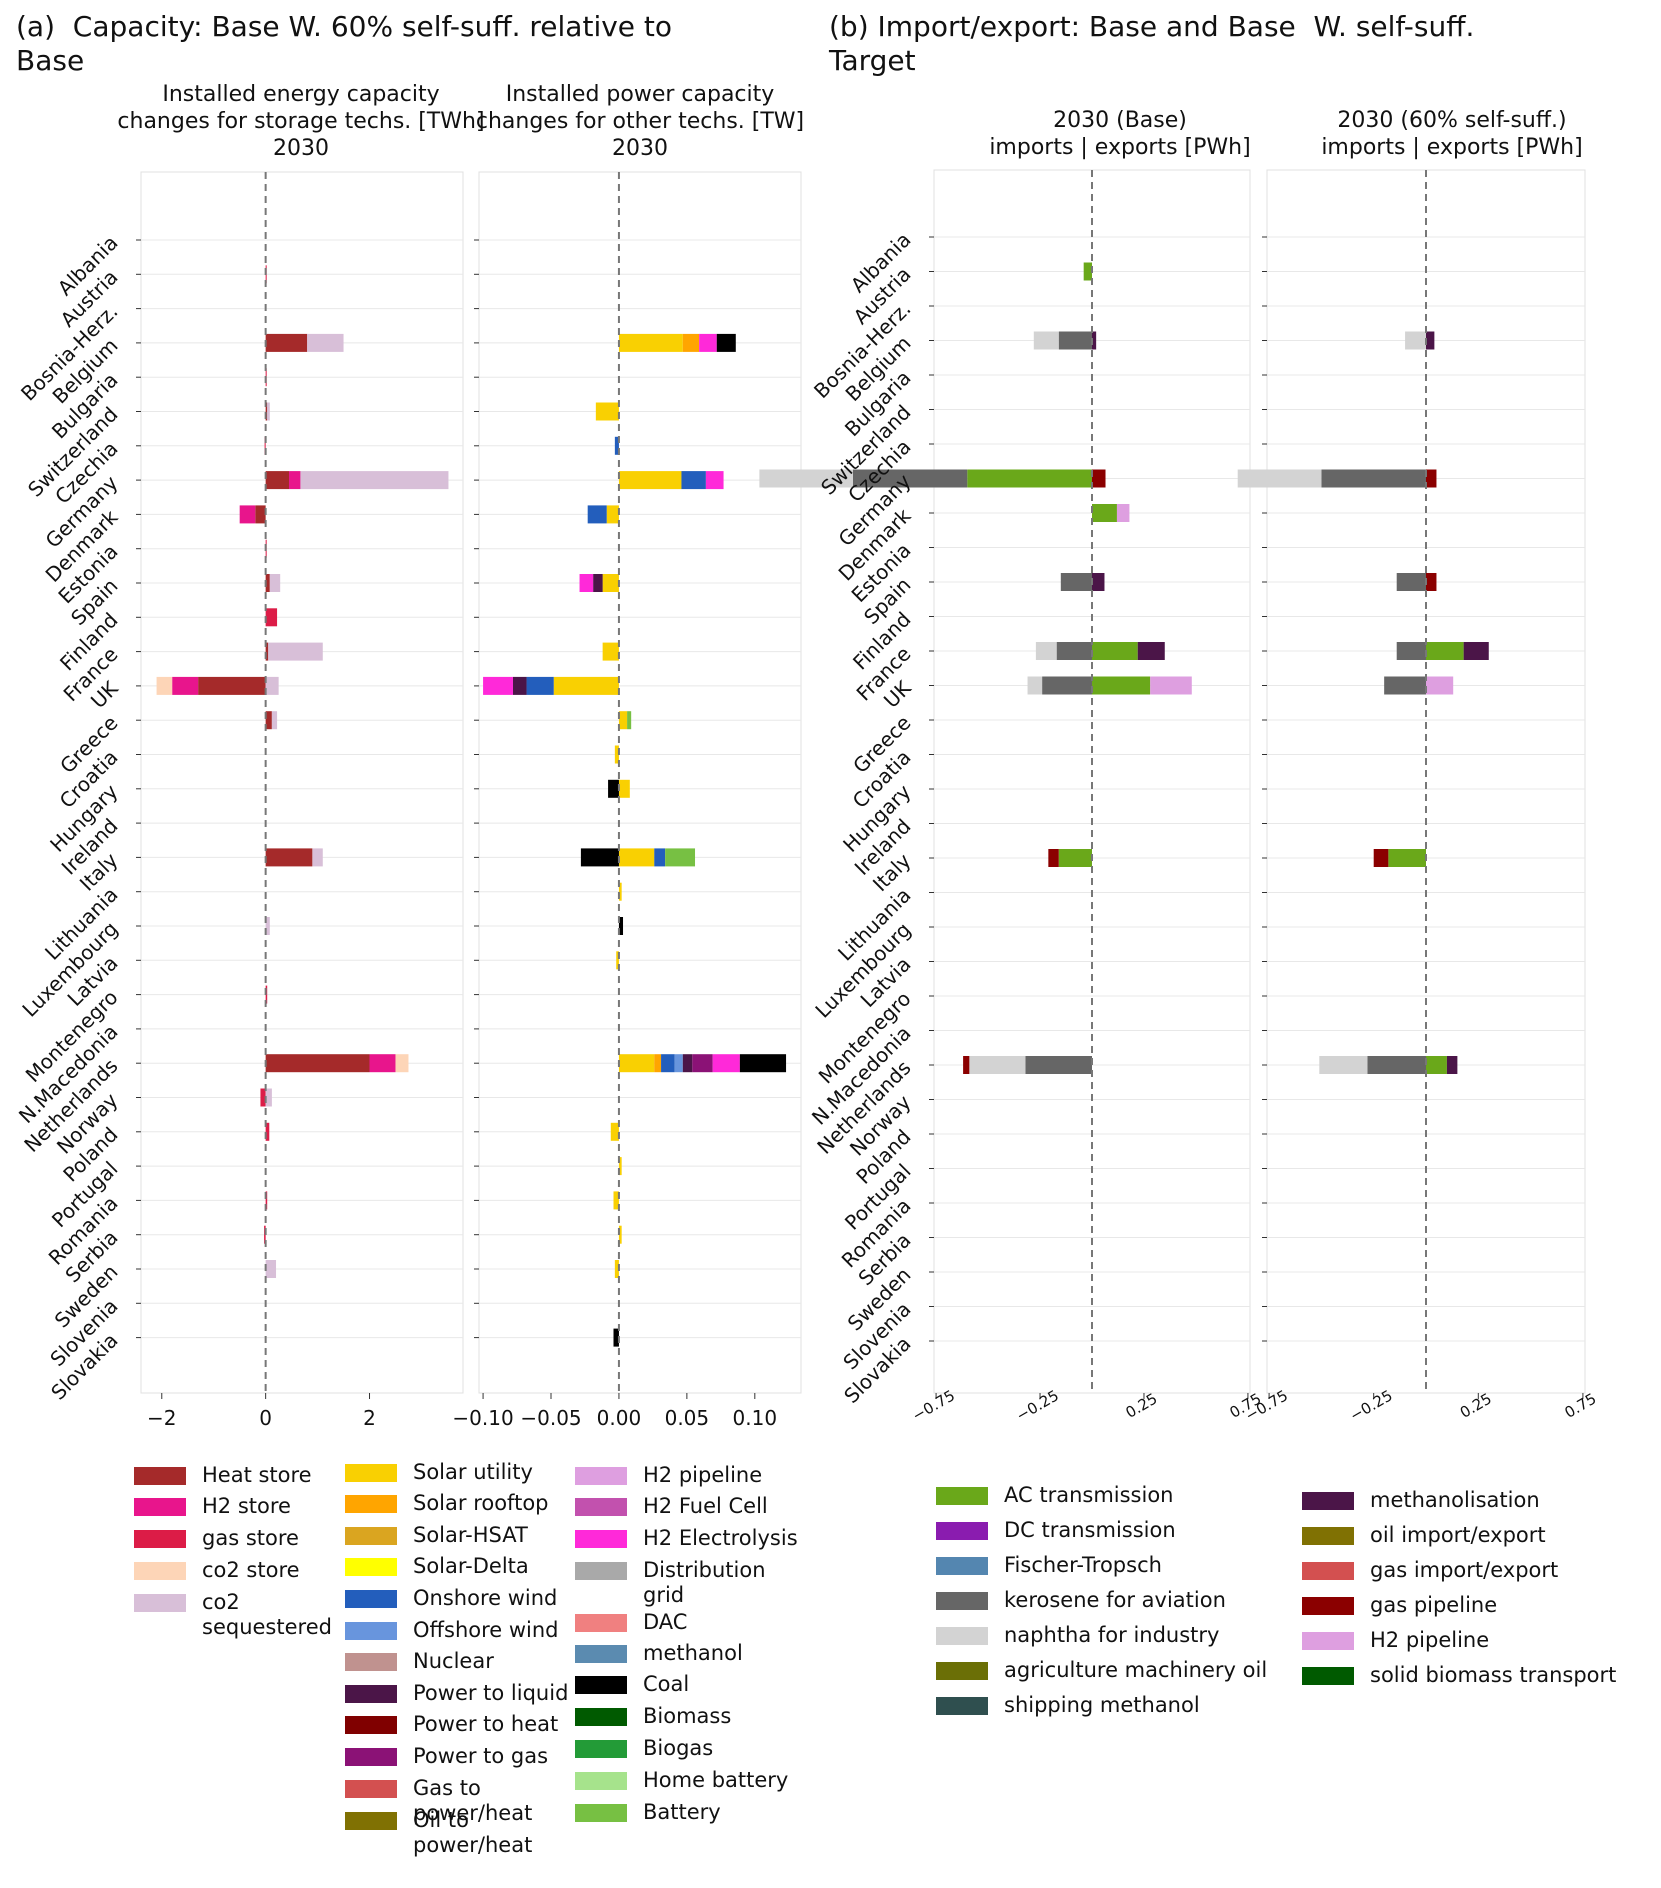 The height and width of the screenshot is (1888, 1661). What do you see at coordinates (636, 1063) in the screenshot?
I see `bar-solar-utility-netherlands` at bounding box center [636, 1063].